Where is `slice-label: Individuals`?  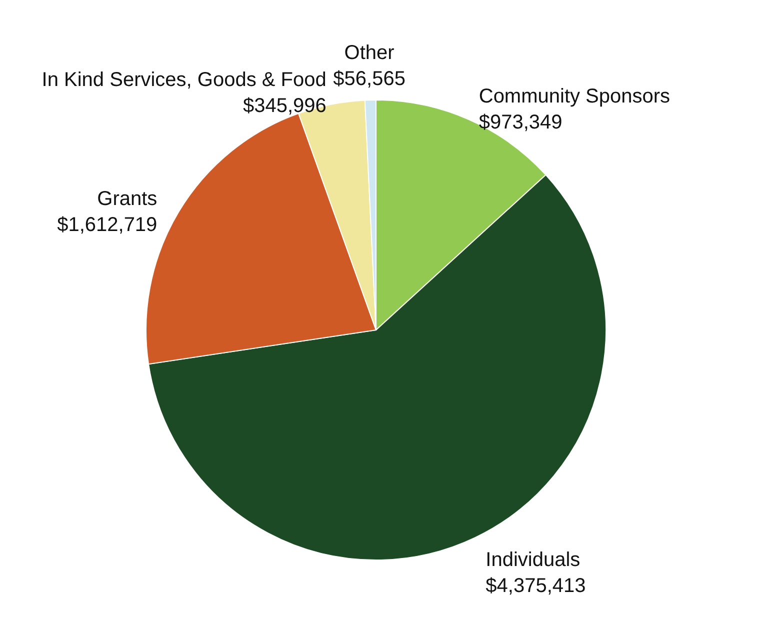 slice-label: Individuals is located at coordinates (533, 560).